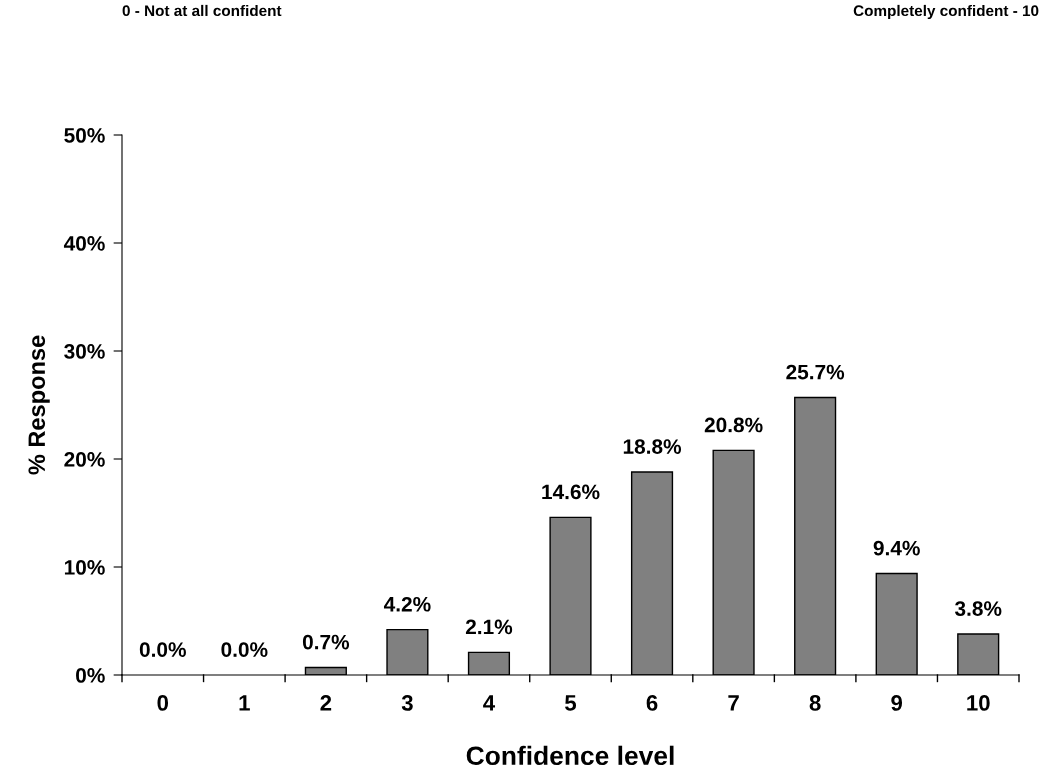  I want to click on text: 0 - Not at all confident, so click(202, 10).